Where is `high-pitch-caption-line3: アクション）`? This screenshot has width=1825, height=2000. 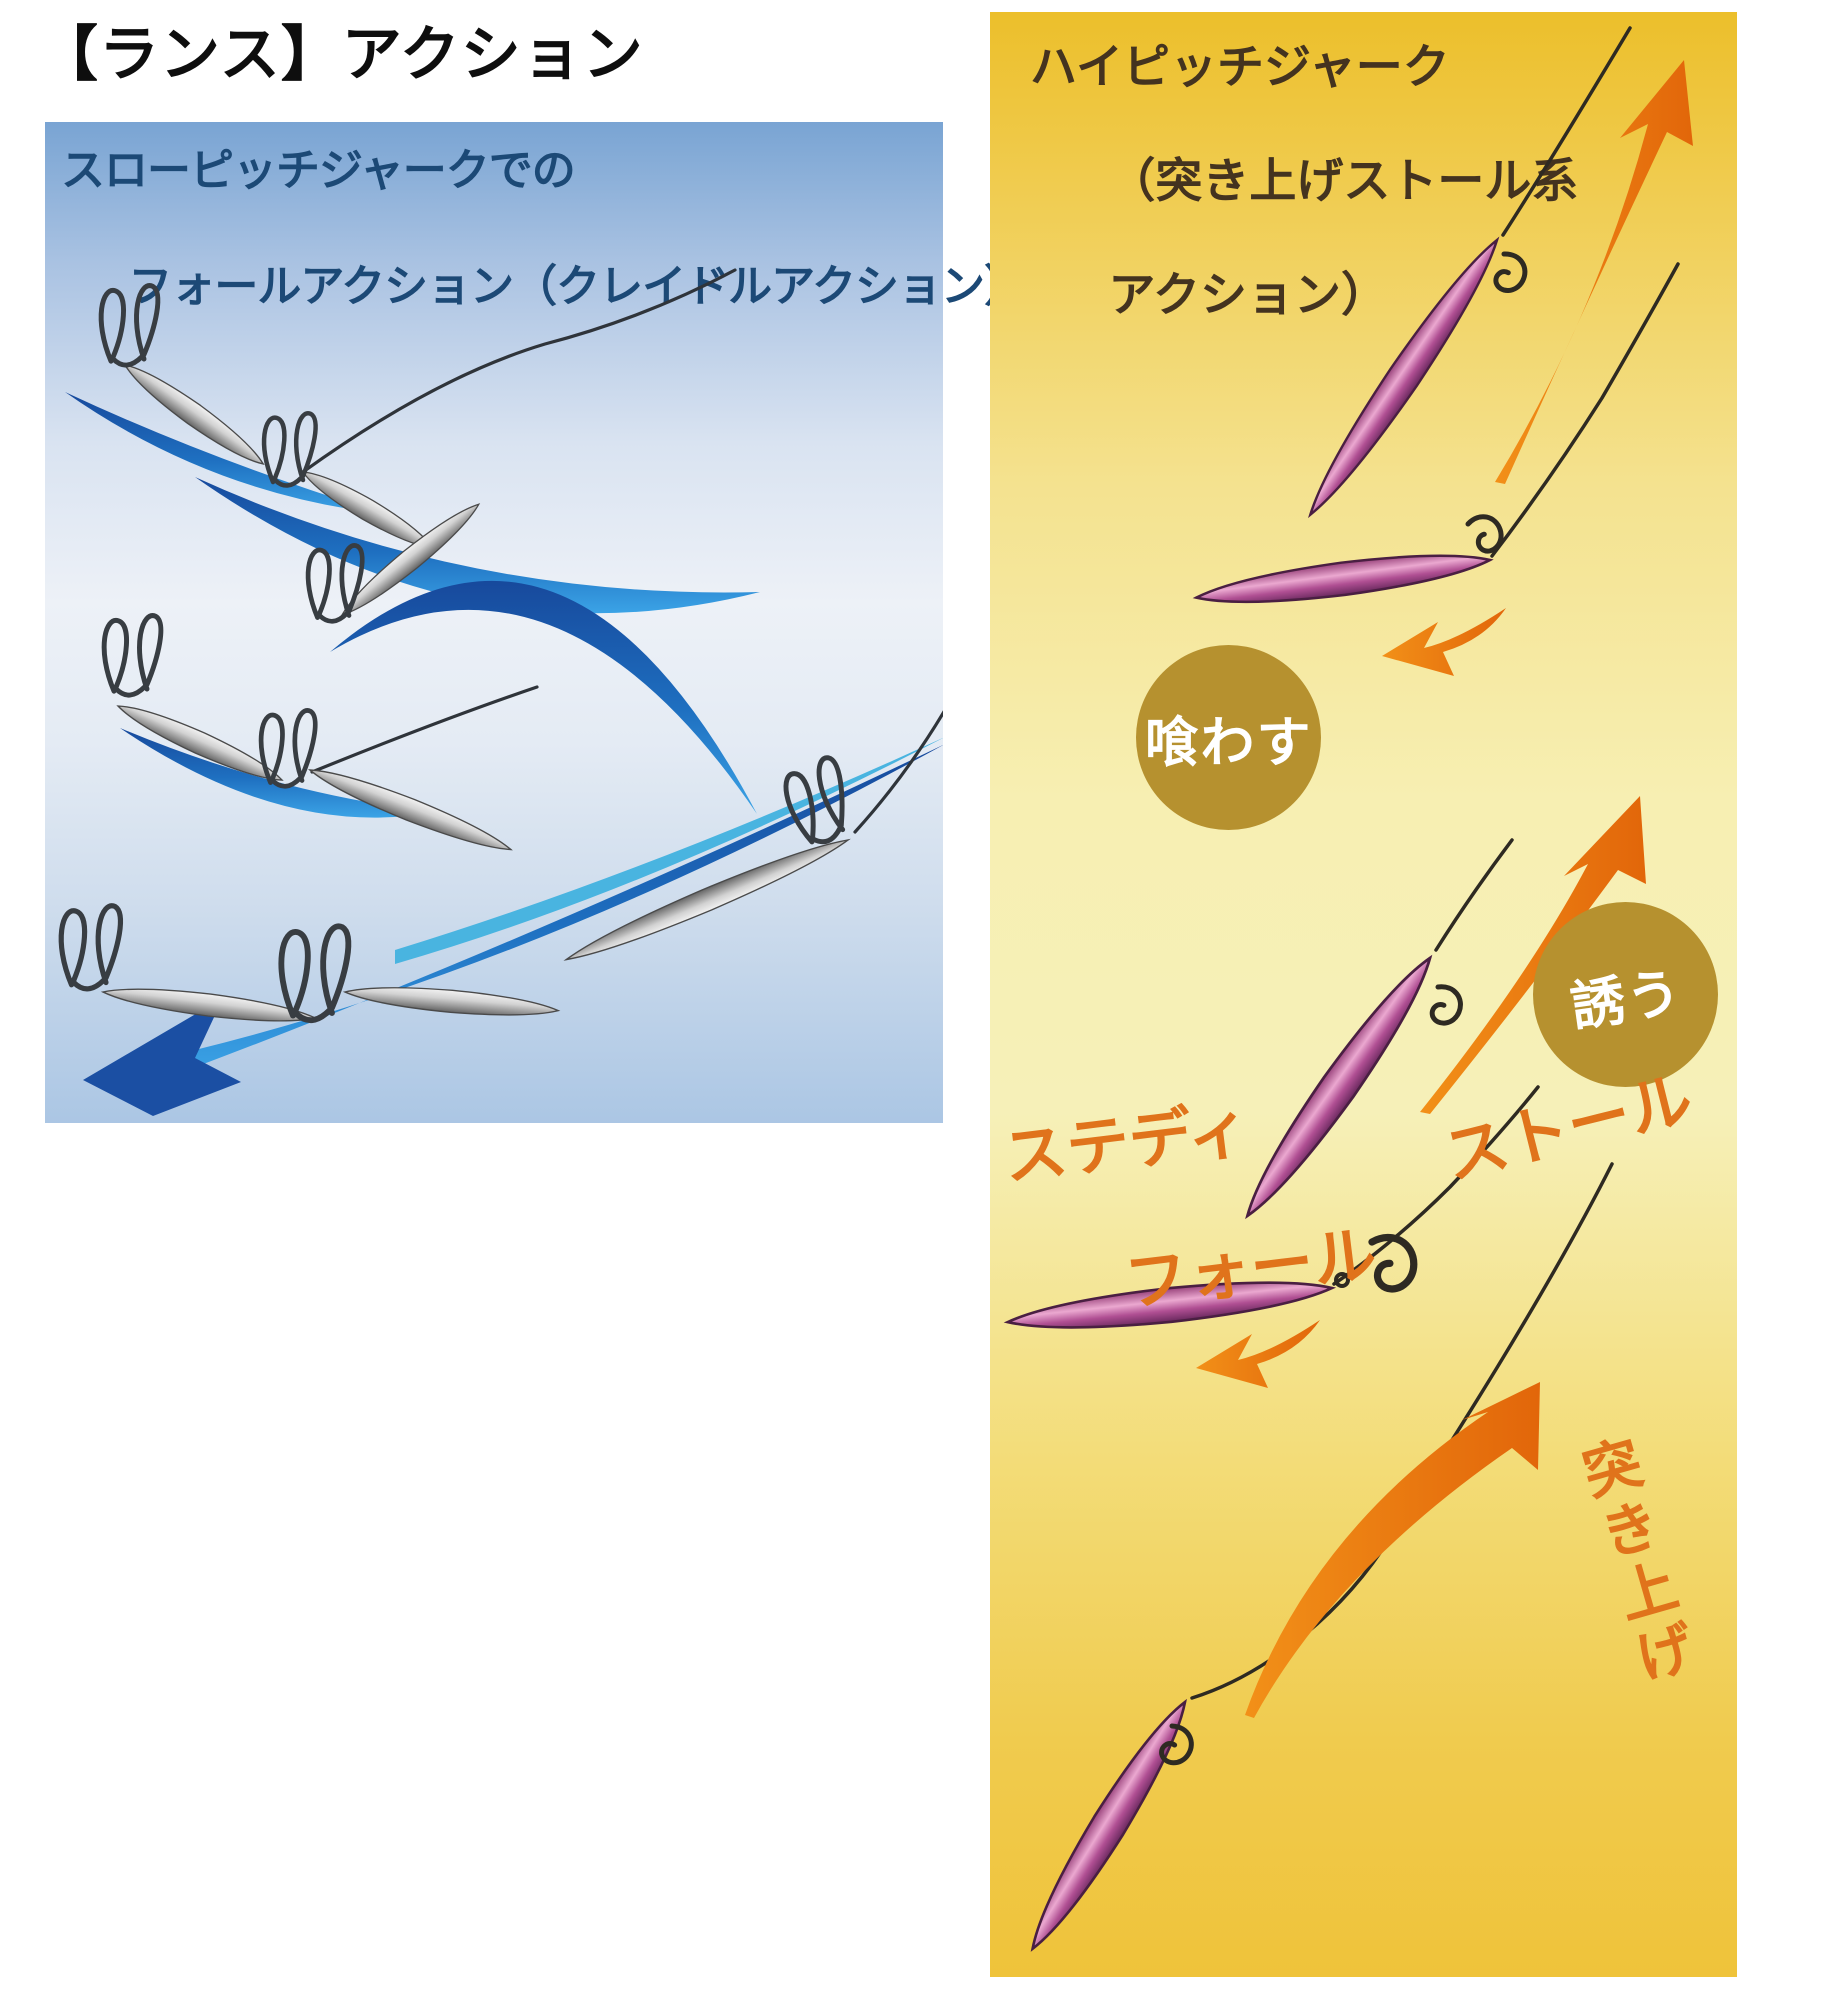 high-pitch-caption-line3: アクション） is located at coordinates (1248, 294).